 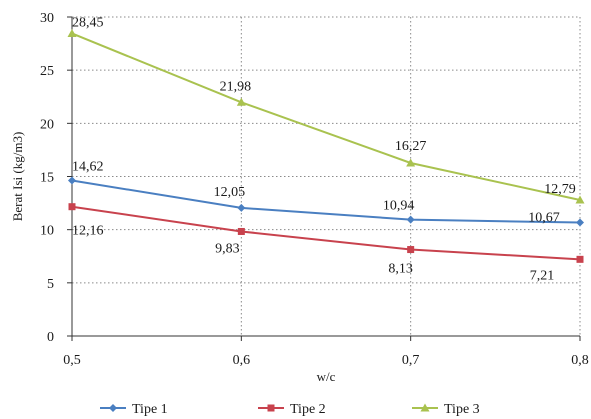 What do you see at coordinates (88, 167) in the screenshot?
I see `data-label: 14,62` at bounding box center [88, 167].